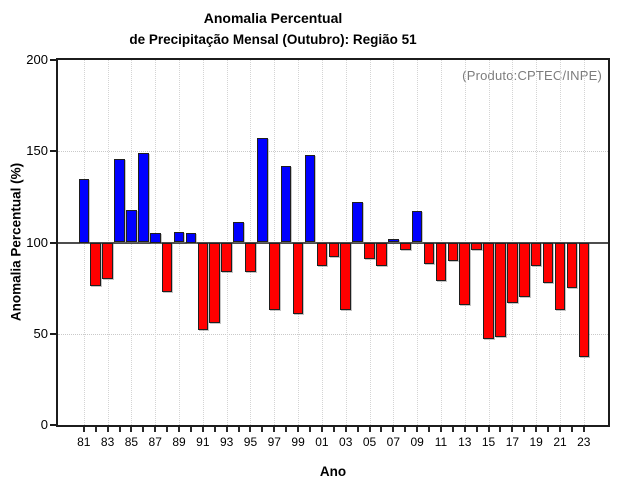  Describe the element at coordinates (226, 442) in the screenshot. I see `x-tick-label-93: 93` at that location.